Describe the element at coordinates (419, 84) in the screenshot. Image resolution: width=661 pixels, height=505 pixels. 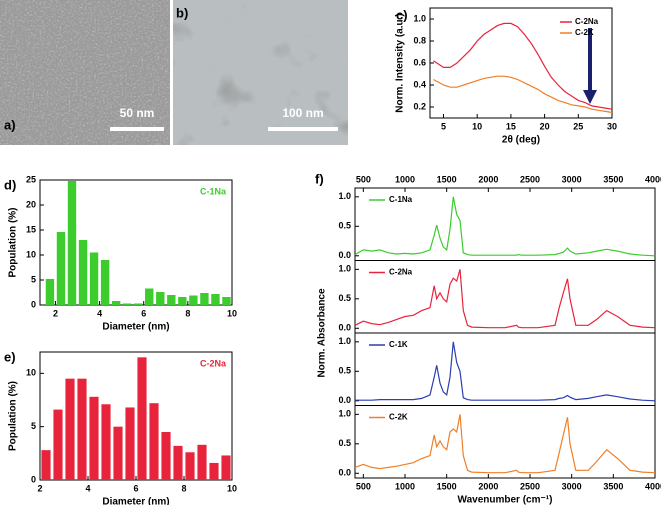
I see `y-tick-label: 0.4` at that location.